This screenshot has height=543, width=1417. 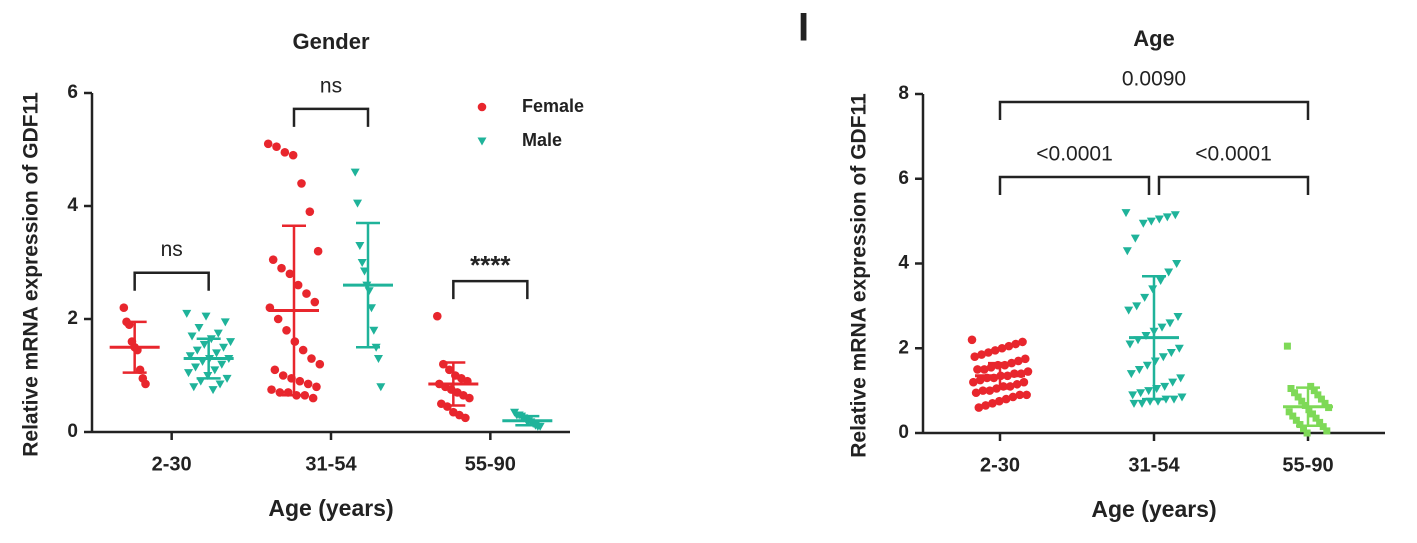 What do you see at coordinates (72, 318) in the screenshot?
I see `y-tick-label: 2` at bounding box center [72, 318].